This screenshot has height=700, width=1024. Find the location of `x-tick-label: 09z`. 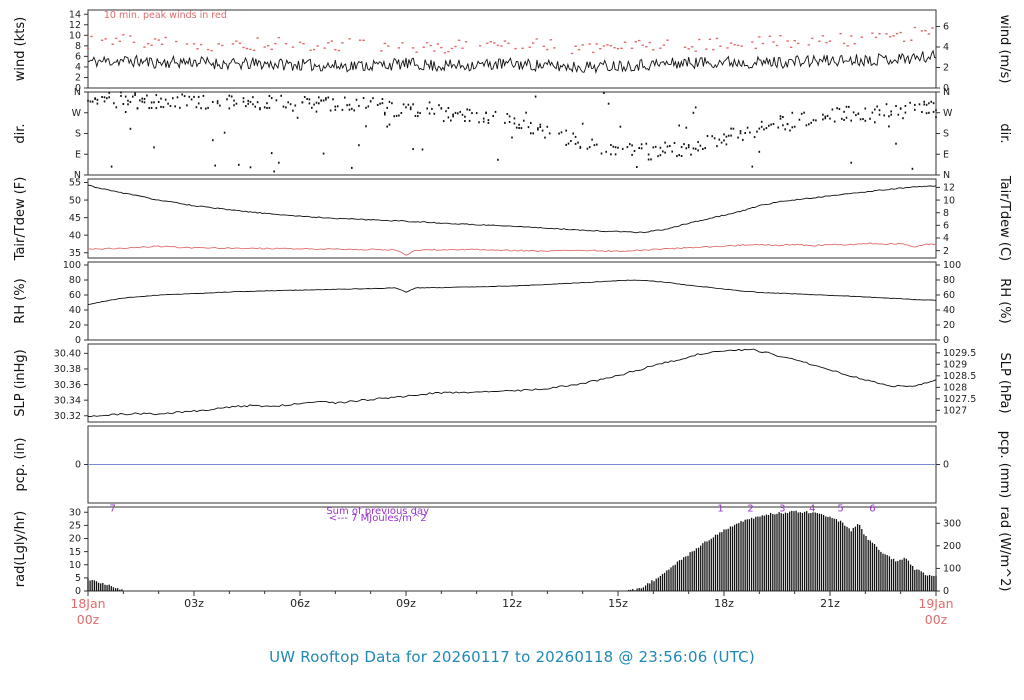

x-tick-label: 09z is located at coordinates (406, 603).